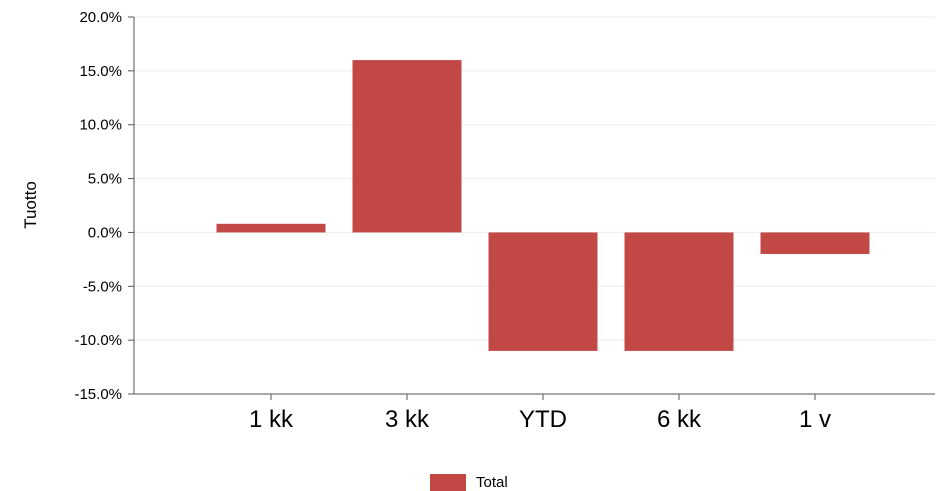 The width and height of the screenshot is (948, 491). Describe the element at coordinates (271, 419) in the screenshot. I see `x-tick-label: 1 kk` at that location.